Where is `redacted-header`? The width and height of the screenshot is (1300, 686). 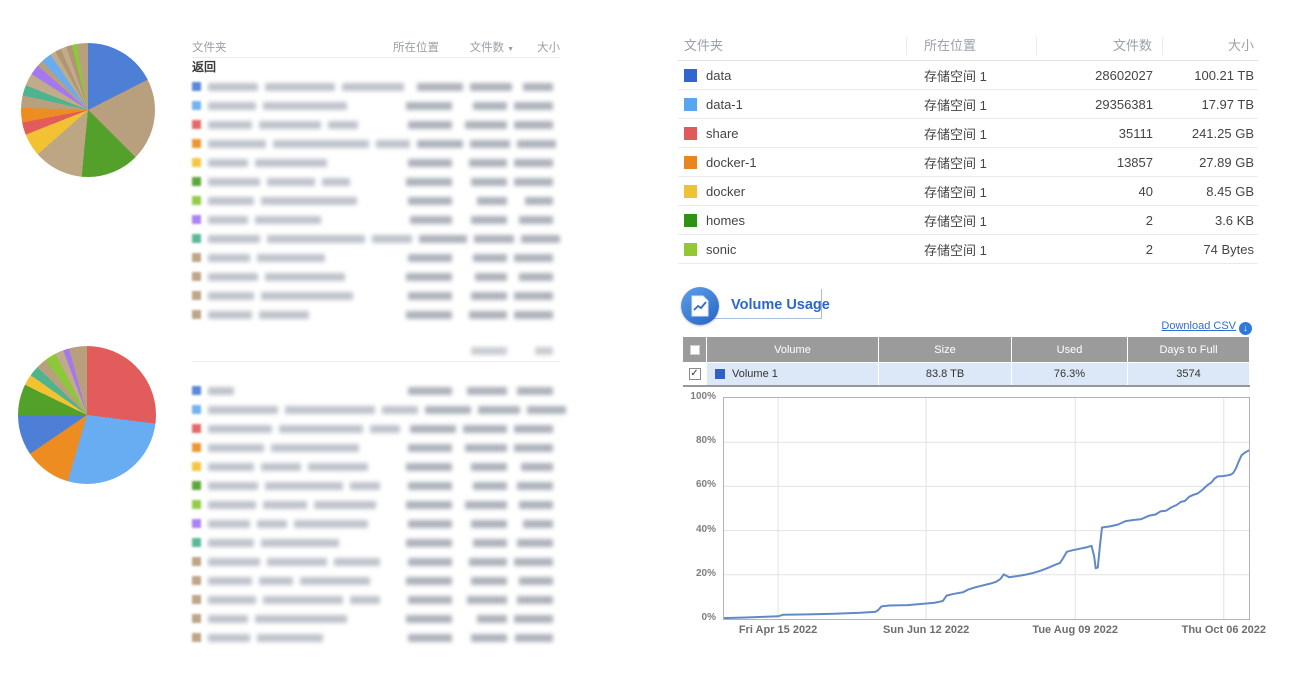
redacted-header is located at coordinates (292, 351).